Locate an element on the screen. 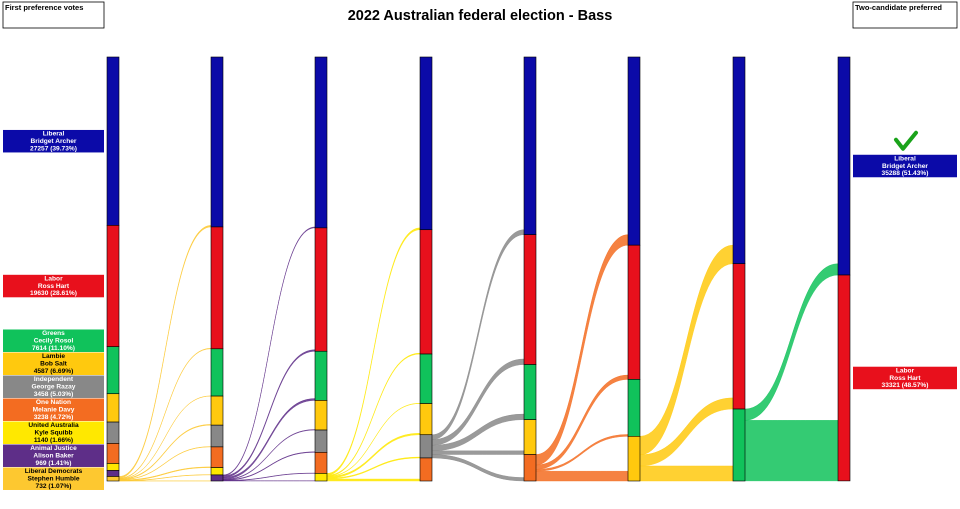 The width and height of the screenshot is (960, 509). winner-check is located at coordinates (906, 140).